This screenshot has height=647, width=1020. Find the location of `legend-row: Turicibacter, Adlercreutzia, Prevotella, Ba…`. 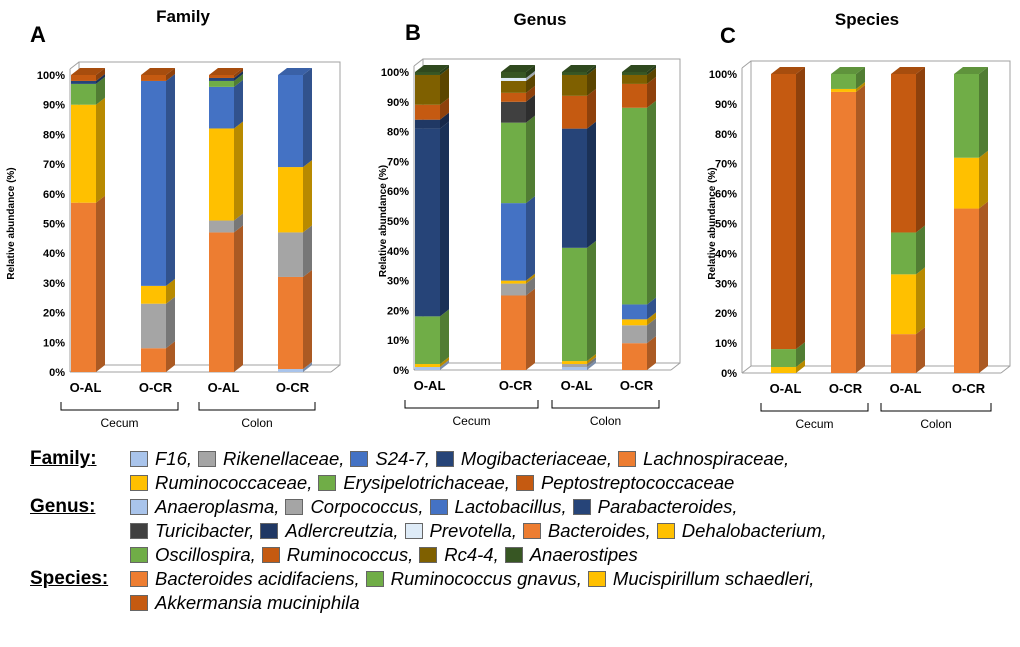

legend-row: Turicibacter, Adlercreutzia, Prevotella, Ba… is located at coordinates (520, 531).